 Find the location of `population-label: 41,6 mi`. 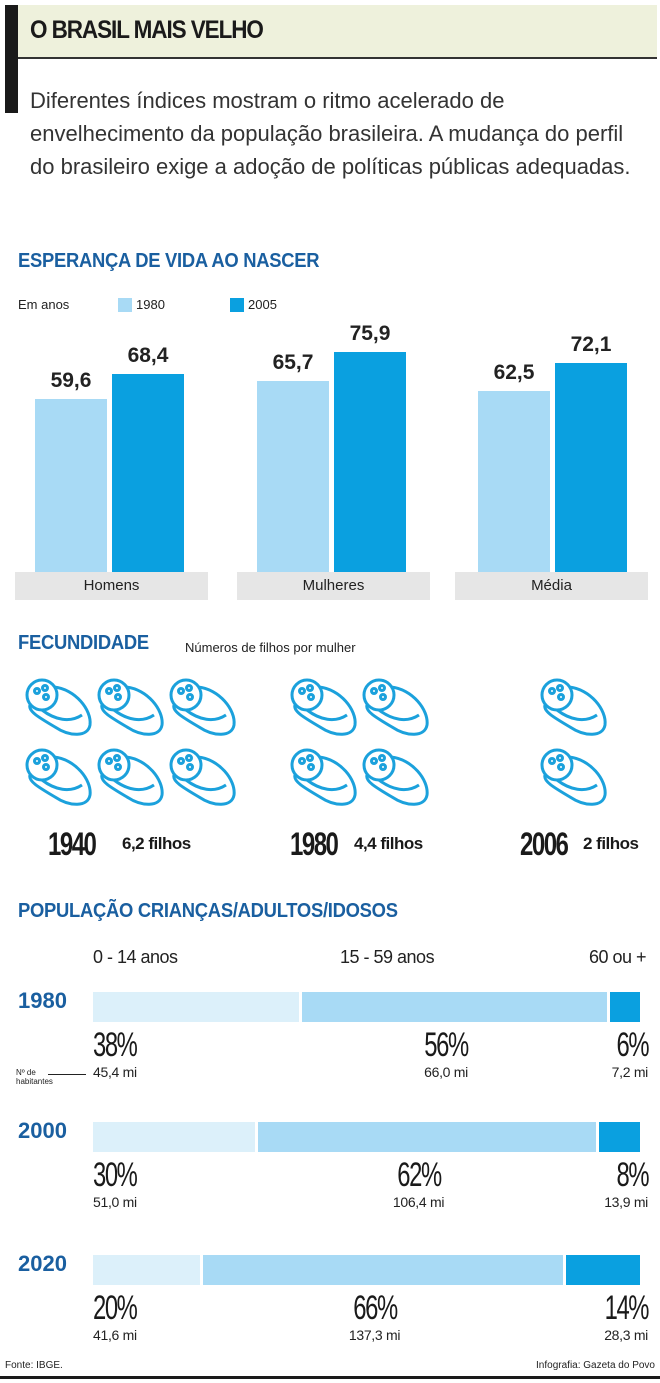

population-label: 41,6 mi is located at coordinates (115, 1335).